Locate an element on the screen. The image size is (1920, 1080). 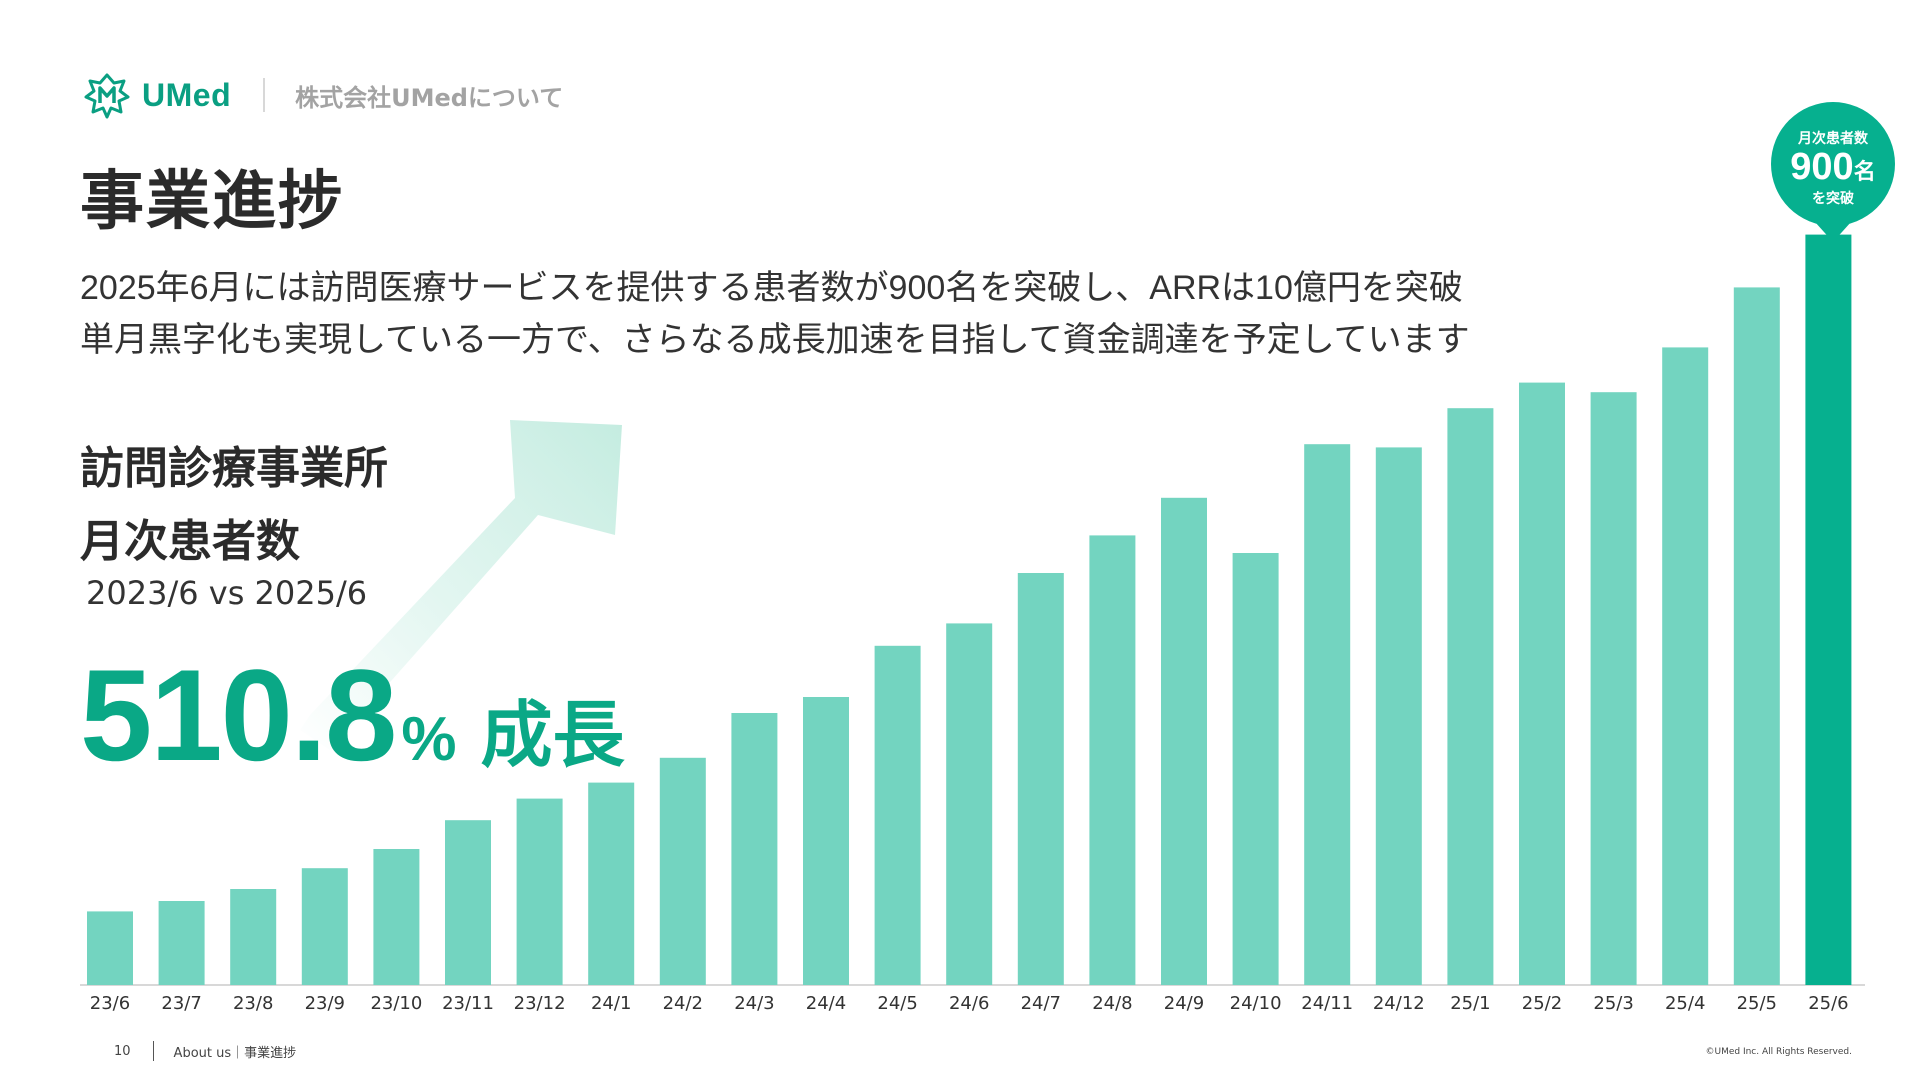
x-tick-label: 23/7 is located at coordinates (181, 1003).